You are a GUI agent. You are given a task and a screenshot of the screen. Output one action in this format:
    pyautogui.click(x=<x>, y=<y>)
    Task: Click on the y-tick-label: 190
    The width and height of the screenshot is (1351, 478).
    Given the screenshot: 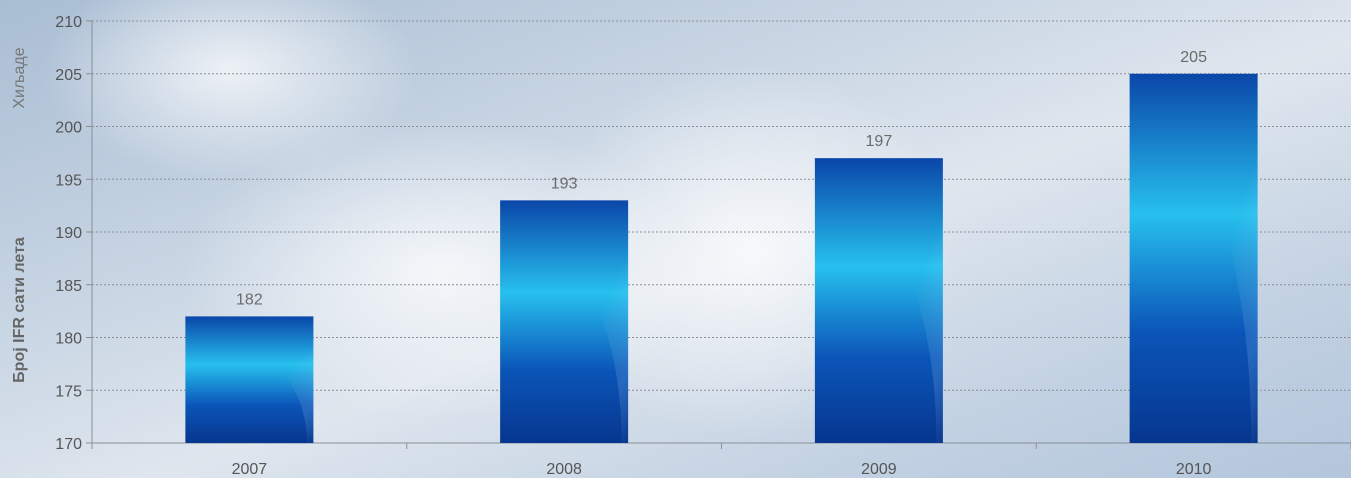 What is the action you would take?
    pyautogui.click(x=68, y=233)
    